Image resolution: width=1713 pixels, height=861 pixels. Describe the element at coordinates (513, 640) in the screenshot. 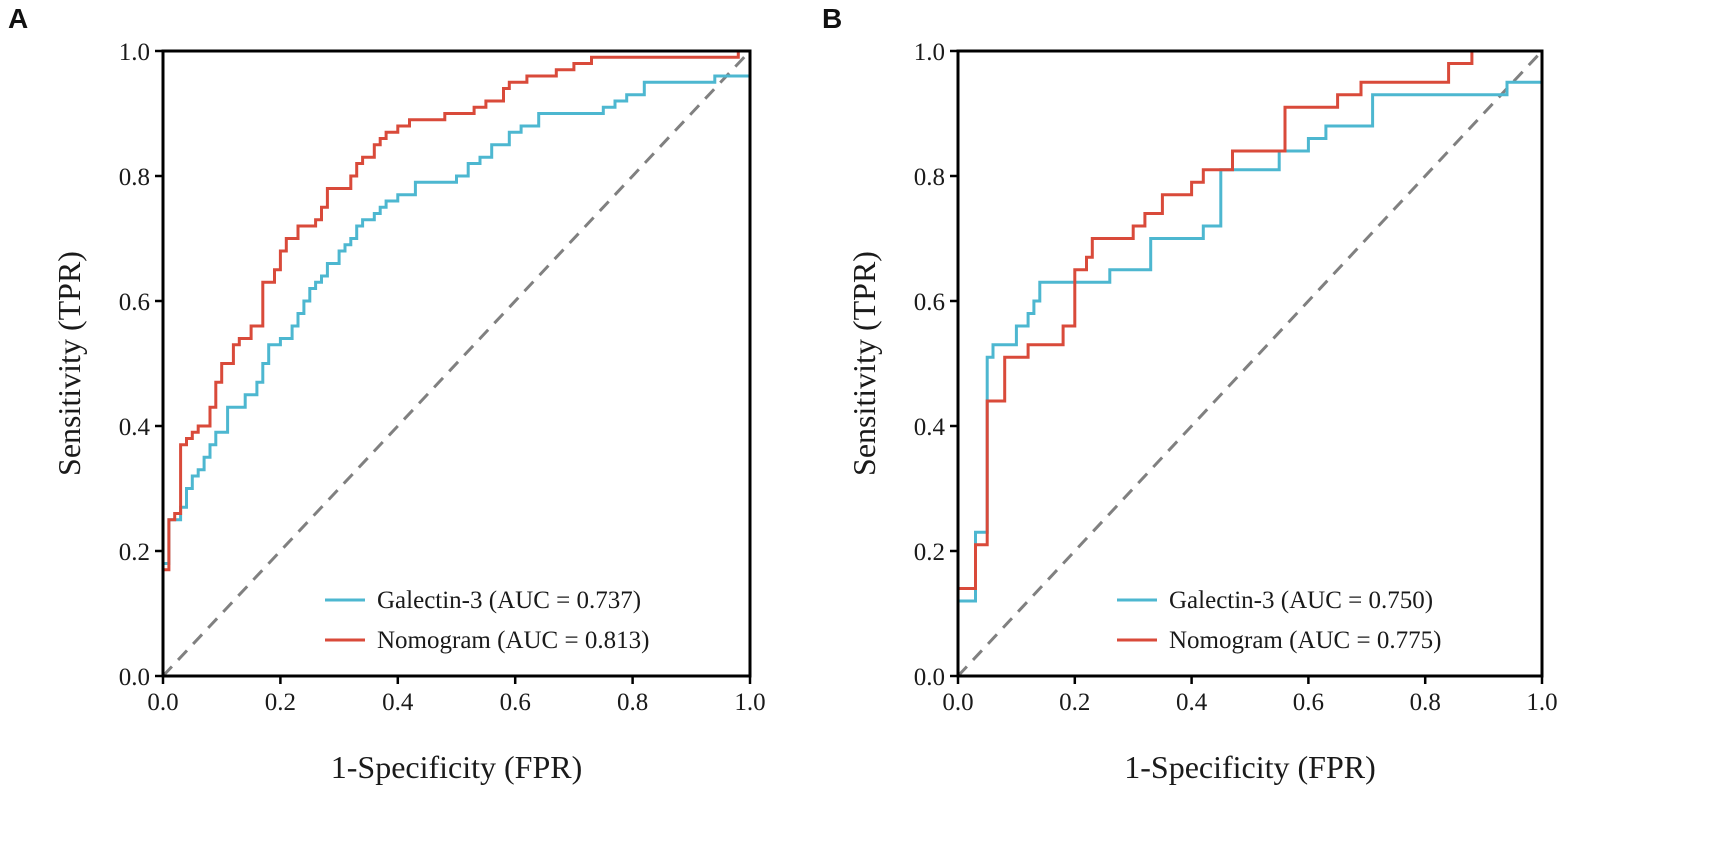

I see `legend-label: Nomogram (AUC = 0.813)` at that location.